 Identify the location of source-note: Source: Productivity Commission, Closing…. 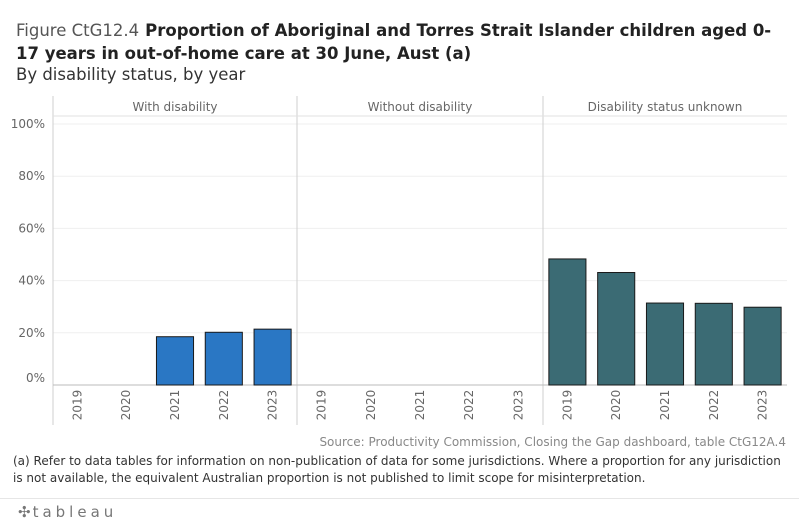
(552, 442).